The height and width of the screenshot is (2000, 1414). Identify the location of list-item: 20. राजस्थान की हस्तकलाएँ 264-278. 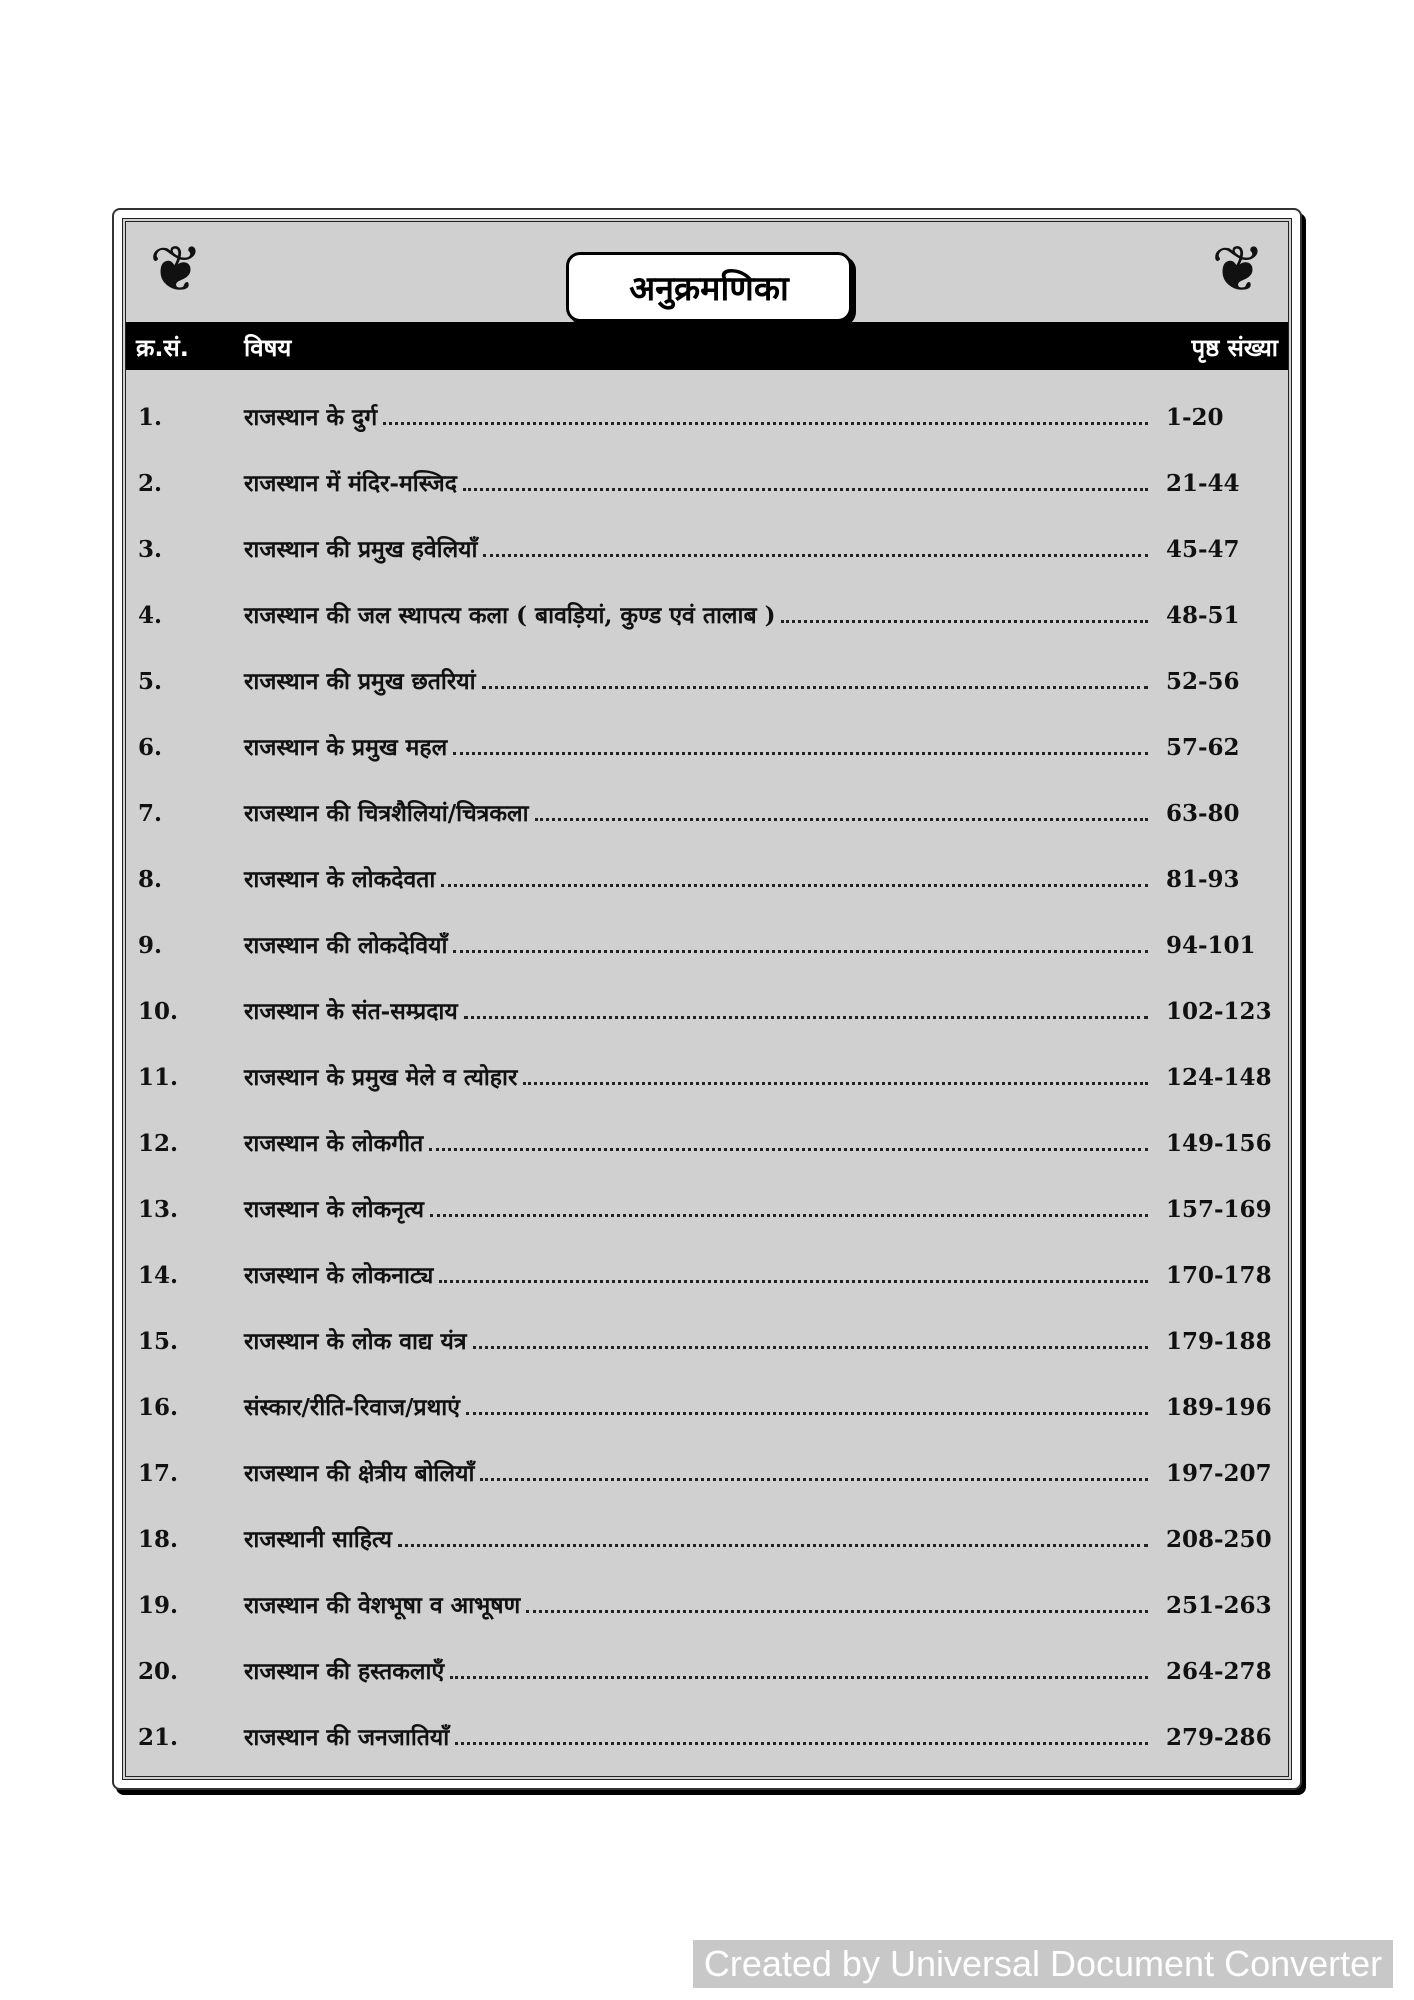
(707, 1681).